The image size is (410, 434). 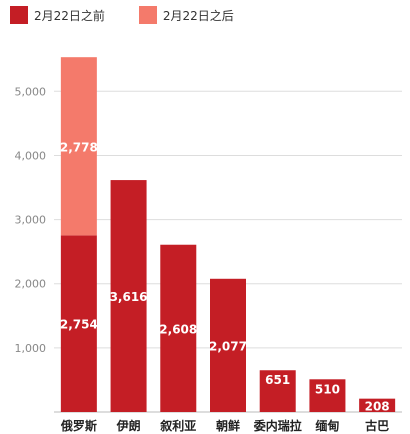 I want to click on chart-legend: 2月22日之前 2月22日之后, so click(x=139, y=15).